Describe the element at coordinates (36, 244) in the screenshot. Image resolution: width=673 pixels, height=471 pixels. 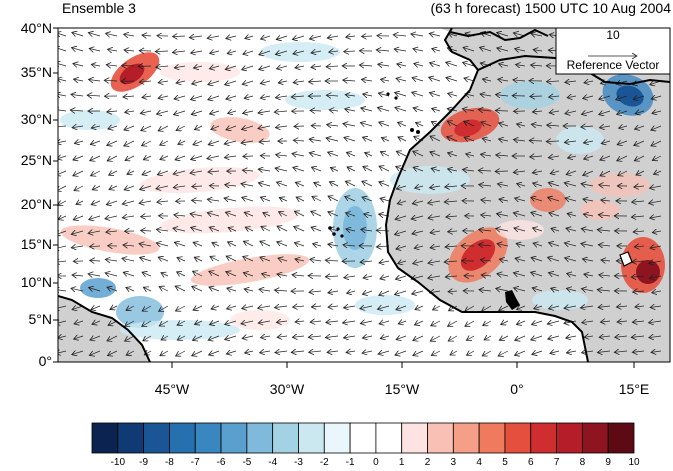
I see `lat-label-15n: 15°N` at that location.